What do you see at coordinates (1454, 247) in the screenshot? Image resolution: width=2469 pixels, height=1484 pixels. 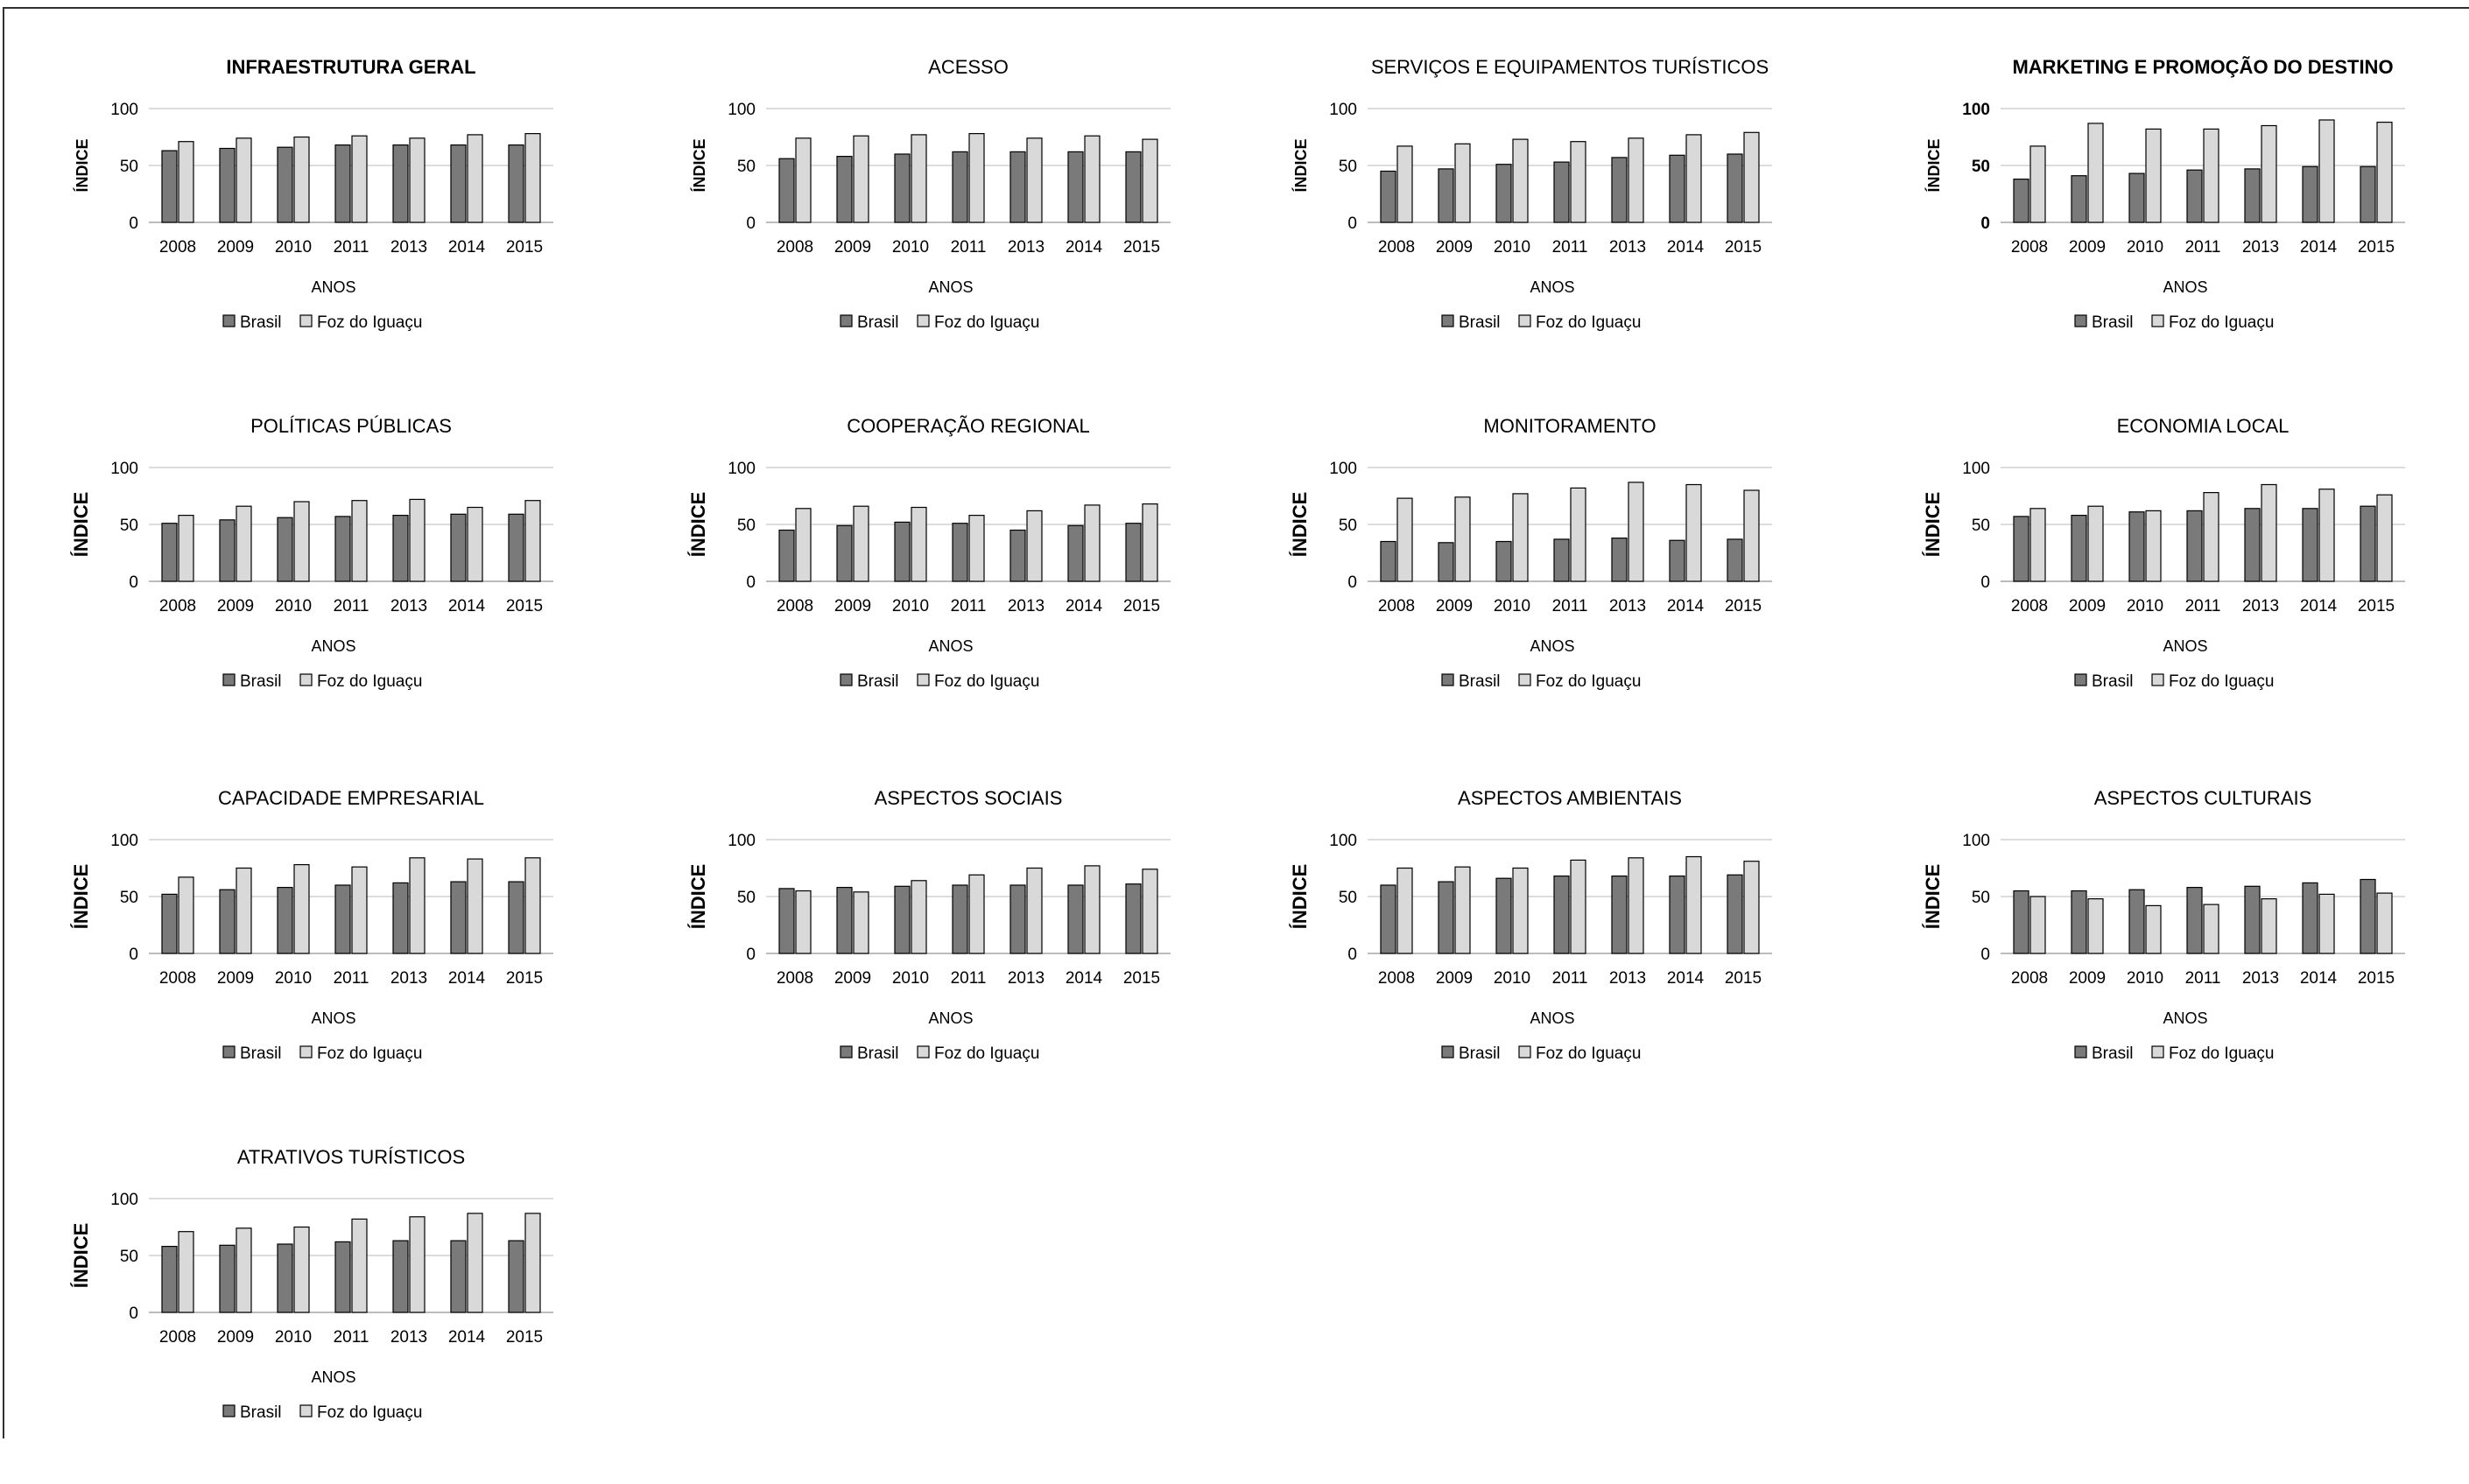 I see `x-tick-label: 2009` at bounding box center [1454, 247].